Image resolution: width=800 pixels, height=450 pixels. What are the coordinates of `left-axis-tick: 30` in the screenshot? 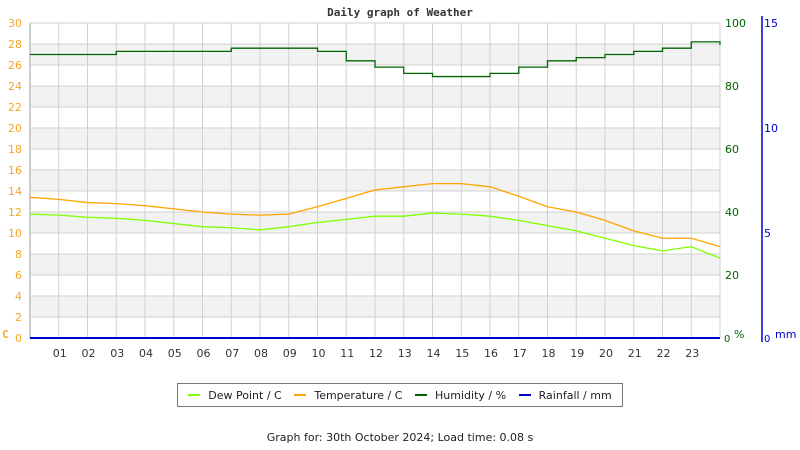 It's located at (15, 23).